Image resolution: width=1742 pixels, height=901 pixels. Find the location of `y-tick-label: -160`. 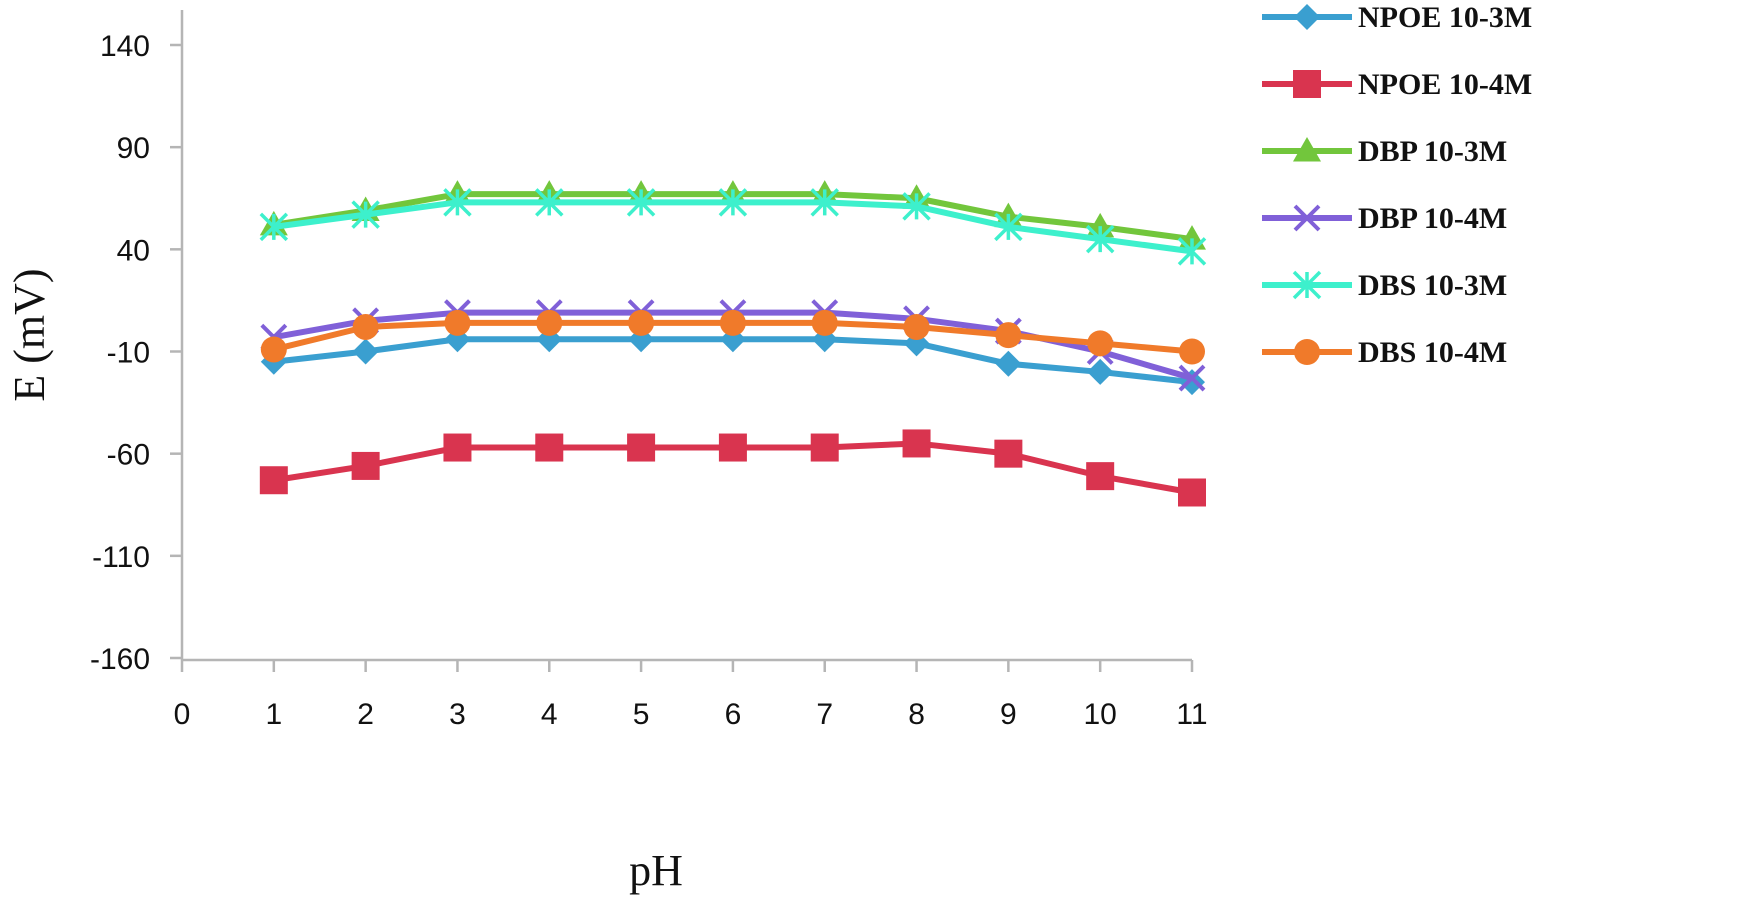

y-tick-label: -160 is located at coordinates (120, 659).